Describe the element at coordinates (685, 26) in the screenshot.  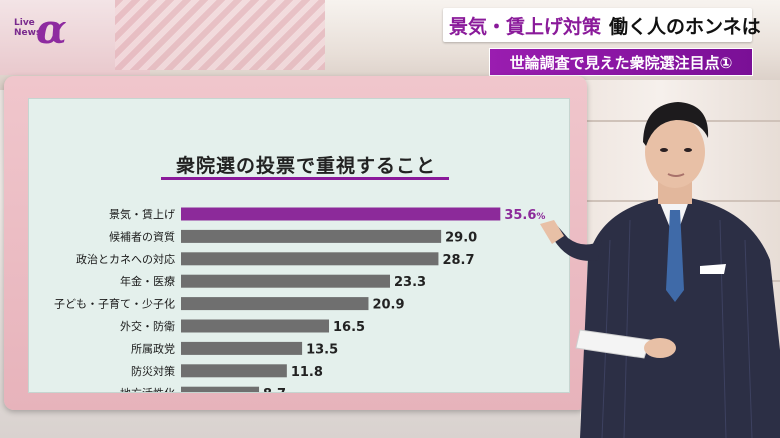
I see `headline-question: 働く人のホンネは` at that location.